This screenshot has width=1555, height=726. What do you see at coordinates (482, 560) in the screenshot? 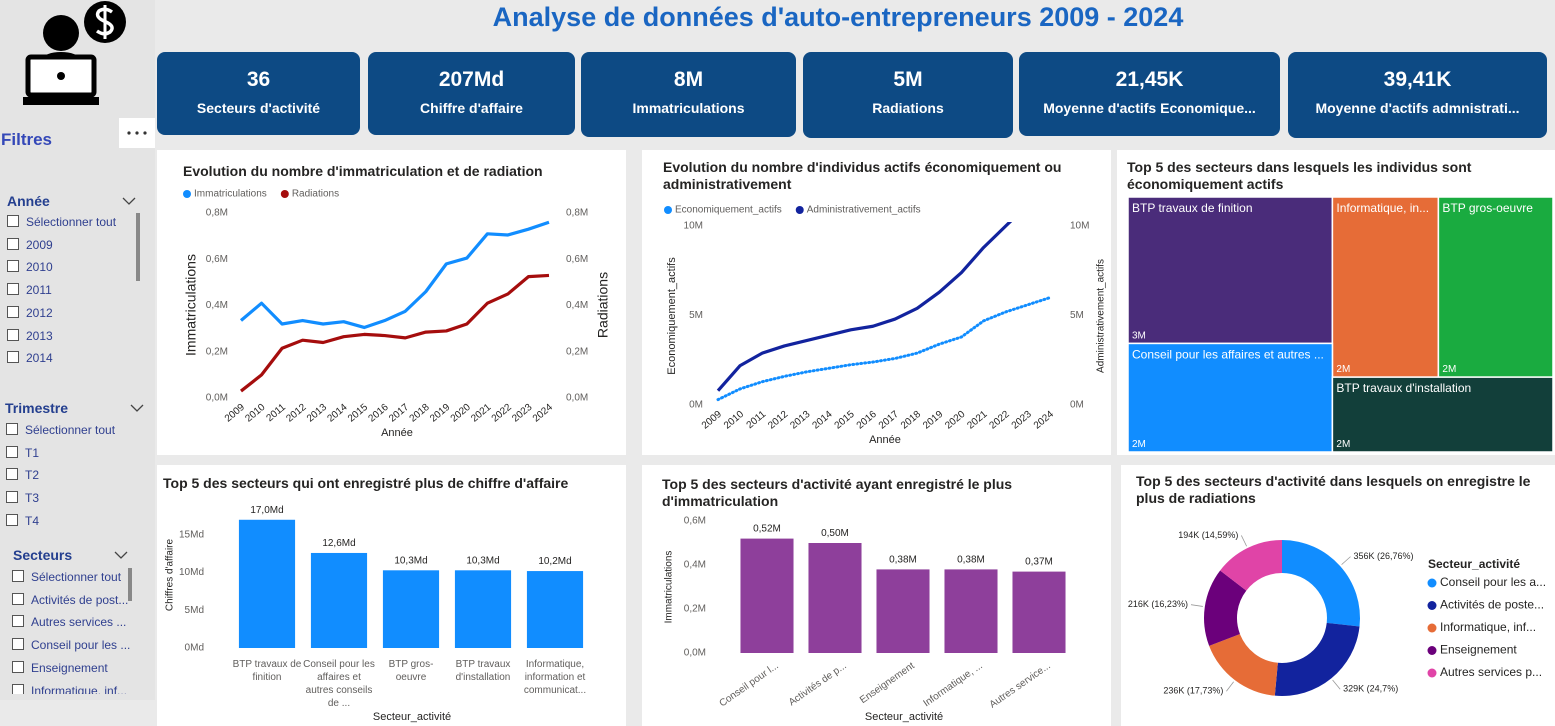
I see `data-label: 10,3Md` at bounding box center [482, 560].